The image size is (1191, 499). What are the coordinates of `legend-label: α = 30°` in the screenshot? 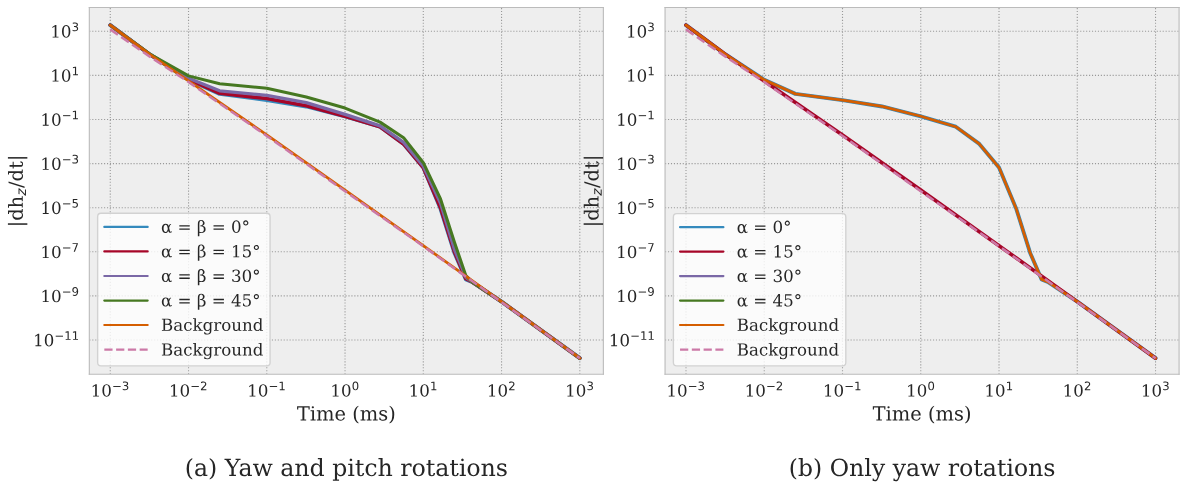 It's located at (769, 276).